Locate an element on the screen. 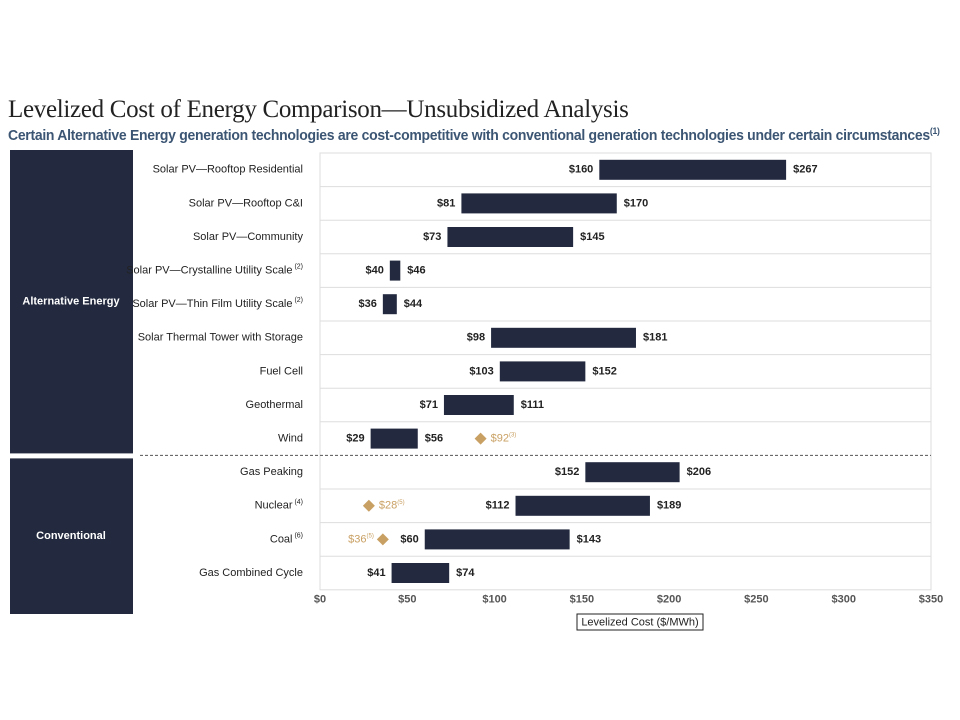 This screenshot has height=720, width=960. low-value-label: $71 is located at coordinates (429, 405).